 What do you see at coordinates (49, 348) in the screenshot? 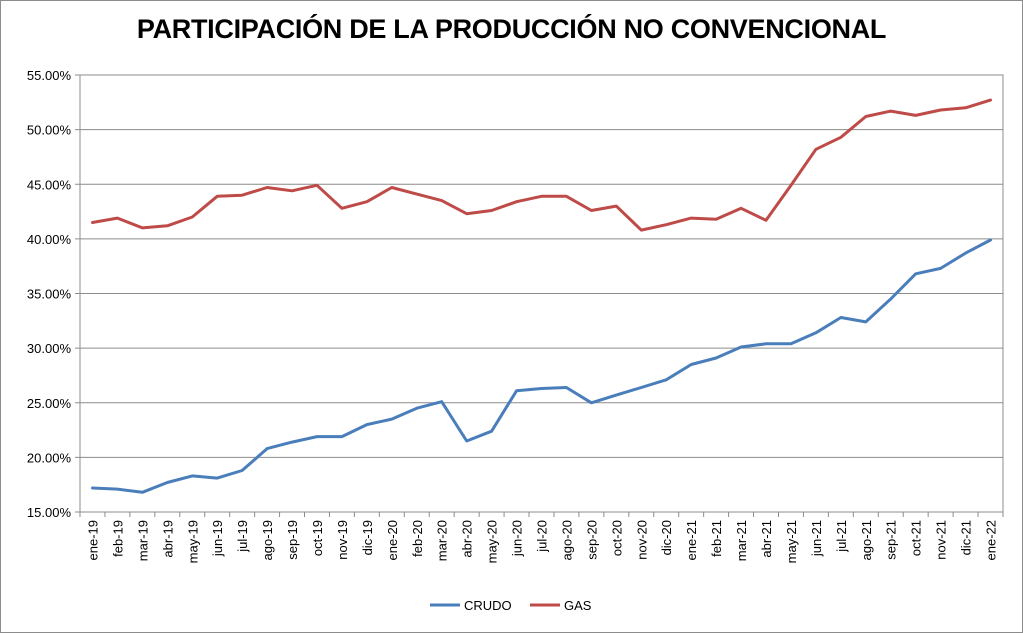
I see `y-tick-label: 30.00%` at bounding box center [49, 348].